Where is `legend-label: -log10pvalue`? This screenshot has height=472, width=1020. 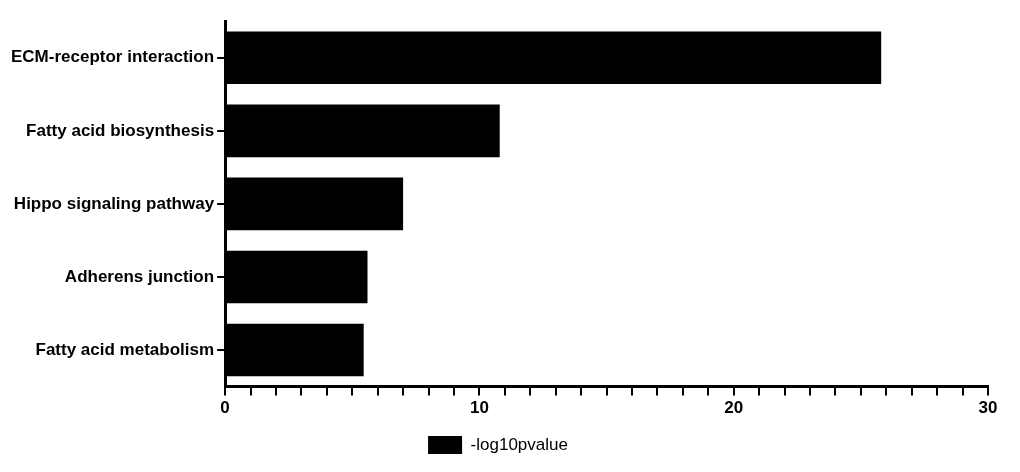
legend-label: -log10pvalue is located at coordinates (519, 444).